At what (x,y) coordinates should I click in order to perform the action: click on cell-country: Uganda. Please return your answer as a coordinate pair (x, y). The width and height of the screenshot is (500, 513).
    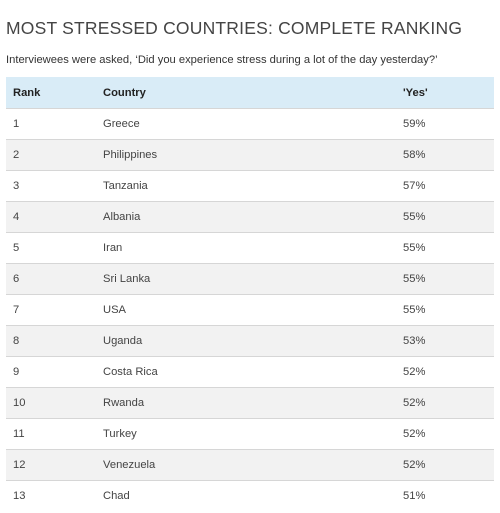
    Looking at the image, I should click on (253, 341).